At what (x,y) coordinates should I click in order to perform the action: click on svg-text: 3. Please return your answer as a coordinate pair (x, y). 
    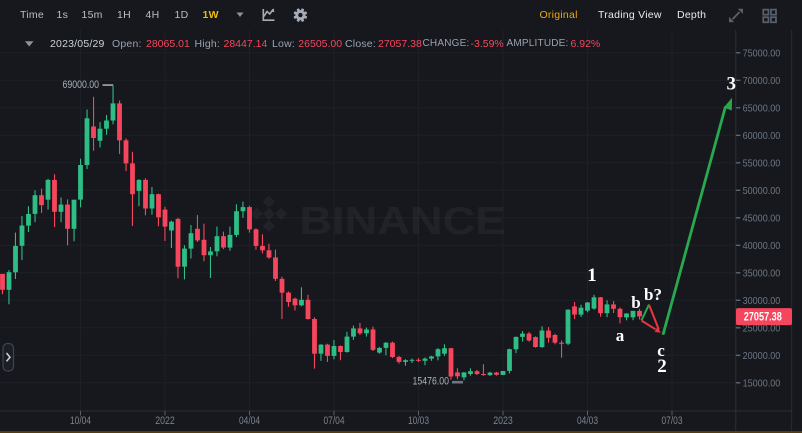
    Looking at the image, I should click on (732, 84).